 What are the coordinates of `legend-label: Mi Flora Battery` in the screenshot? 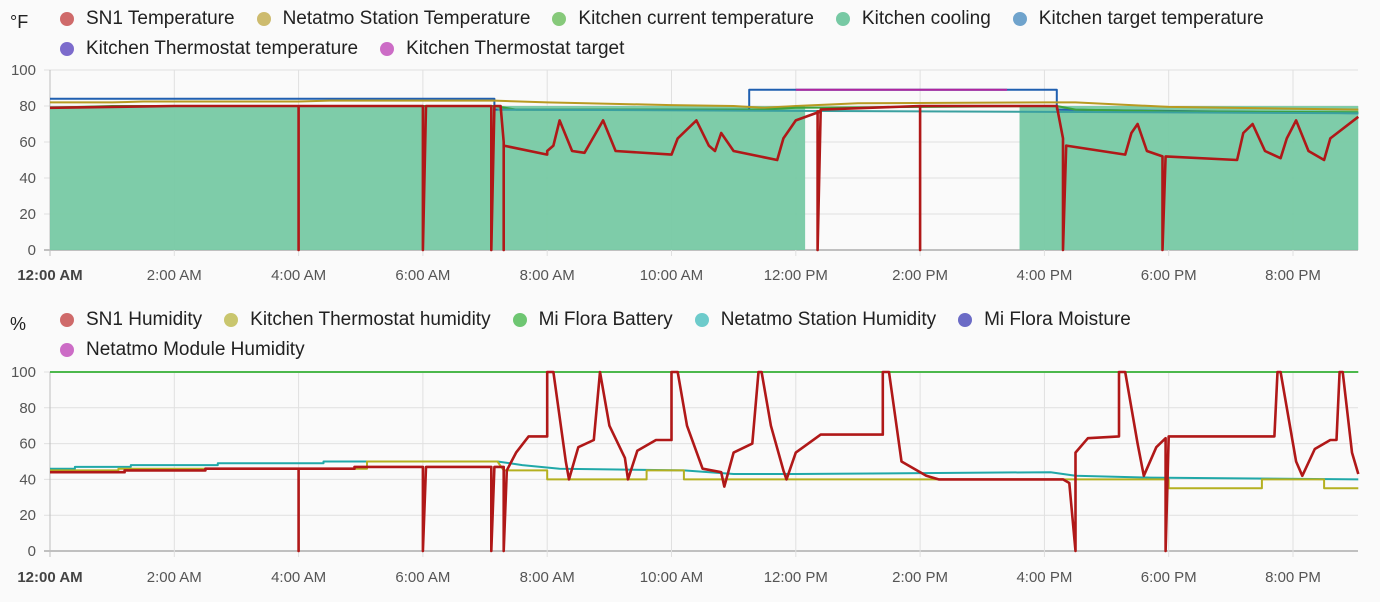 It's located at (605, 319).